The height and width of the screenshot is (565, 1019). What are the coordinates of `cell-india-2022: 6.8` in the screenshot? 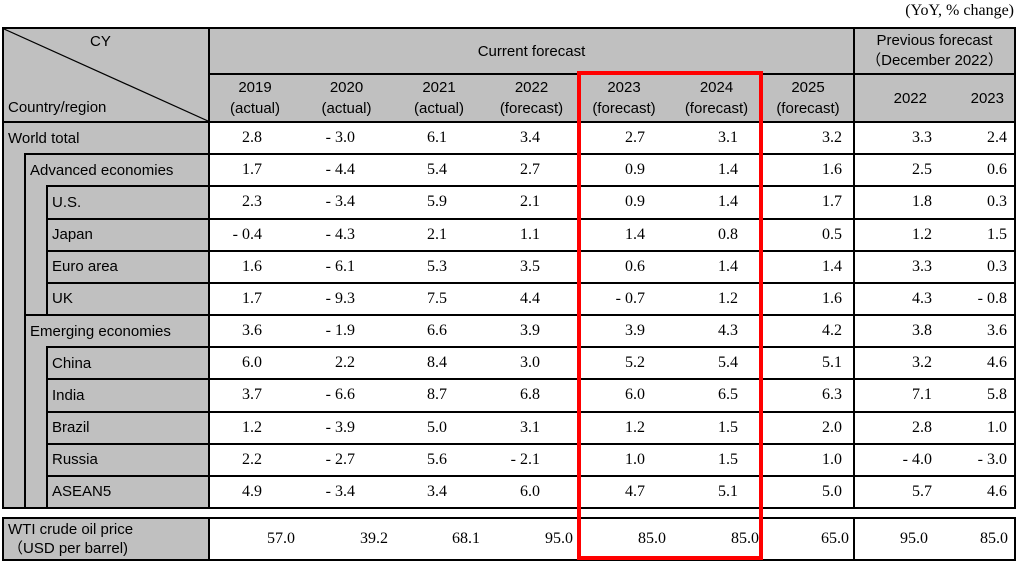 It's located at (531, 394).